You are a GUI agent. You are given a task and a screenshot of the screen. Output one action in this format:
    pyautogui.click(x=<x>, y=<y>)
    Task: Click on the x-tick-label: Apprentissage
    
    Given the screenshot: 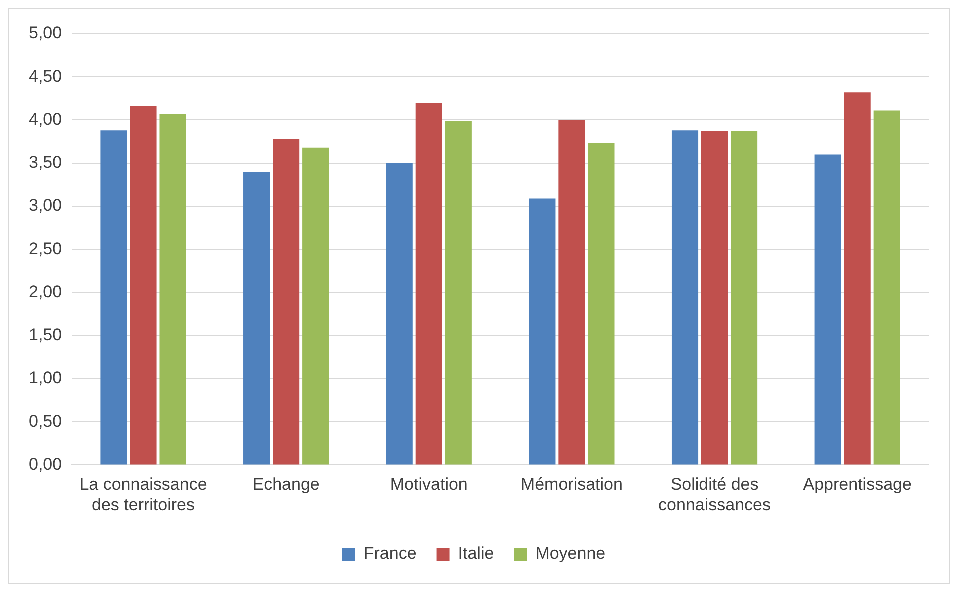 What is the action you would take?
    pyautogui.click(x=857, y=484)
    